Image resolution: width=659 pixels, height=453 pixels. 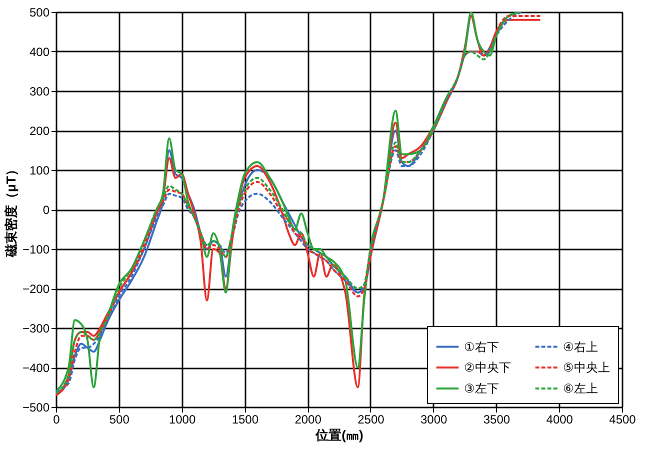 What do you see at coordinates (39, 171) in the screenshot?
I see `y-tick-label: 100` at bounding box center [39, 171].